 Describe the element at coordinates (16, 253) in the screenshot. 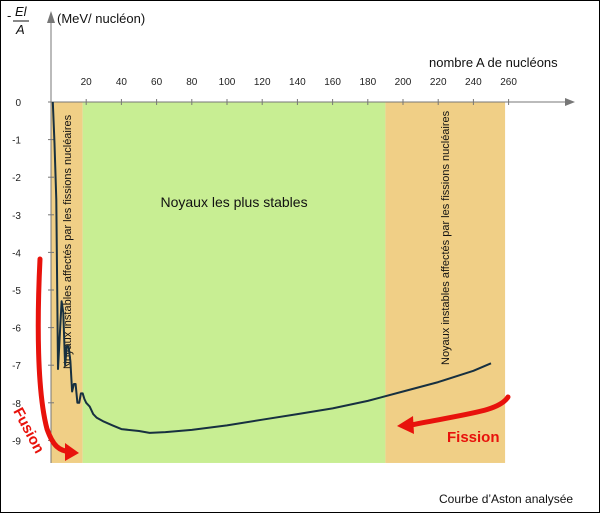

I see `y-tick-label: -4` at that location.